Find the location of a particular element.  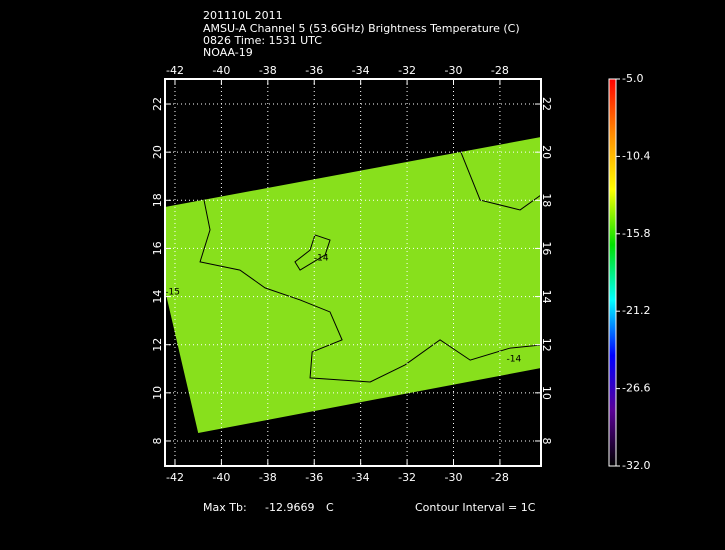

colorbar-tick-label: -5.0 is located at coordinates (632, 78).